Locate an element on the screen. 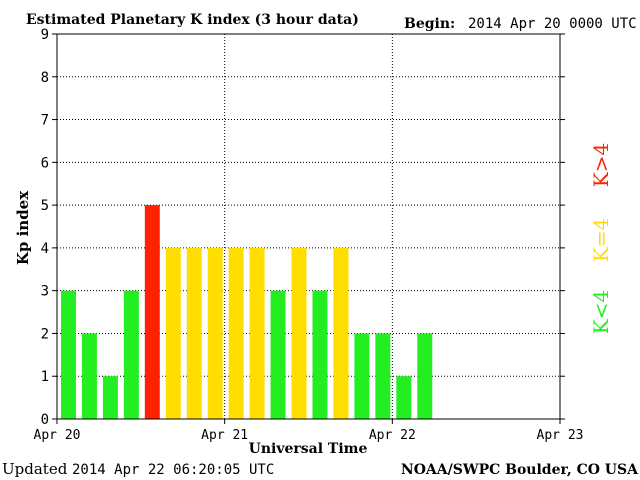 The image size is (640, 480). y-tick-label: 2 is located at coordinates (45, 334).